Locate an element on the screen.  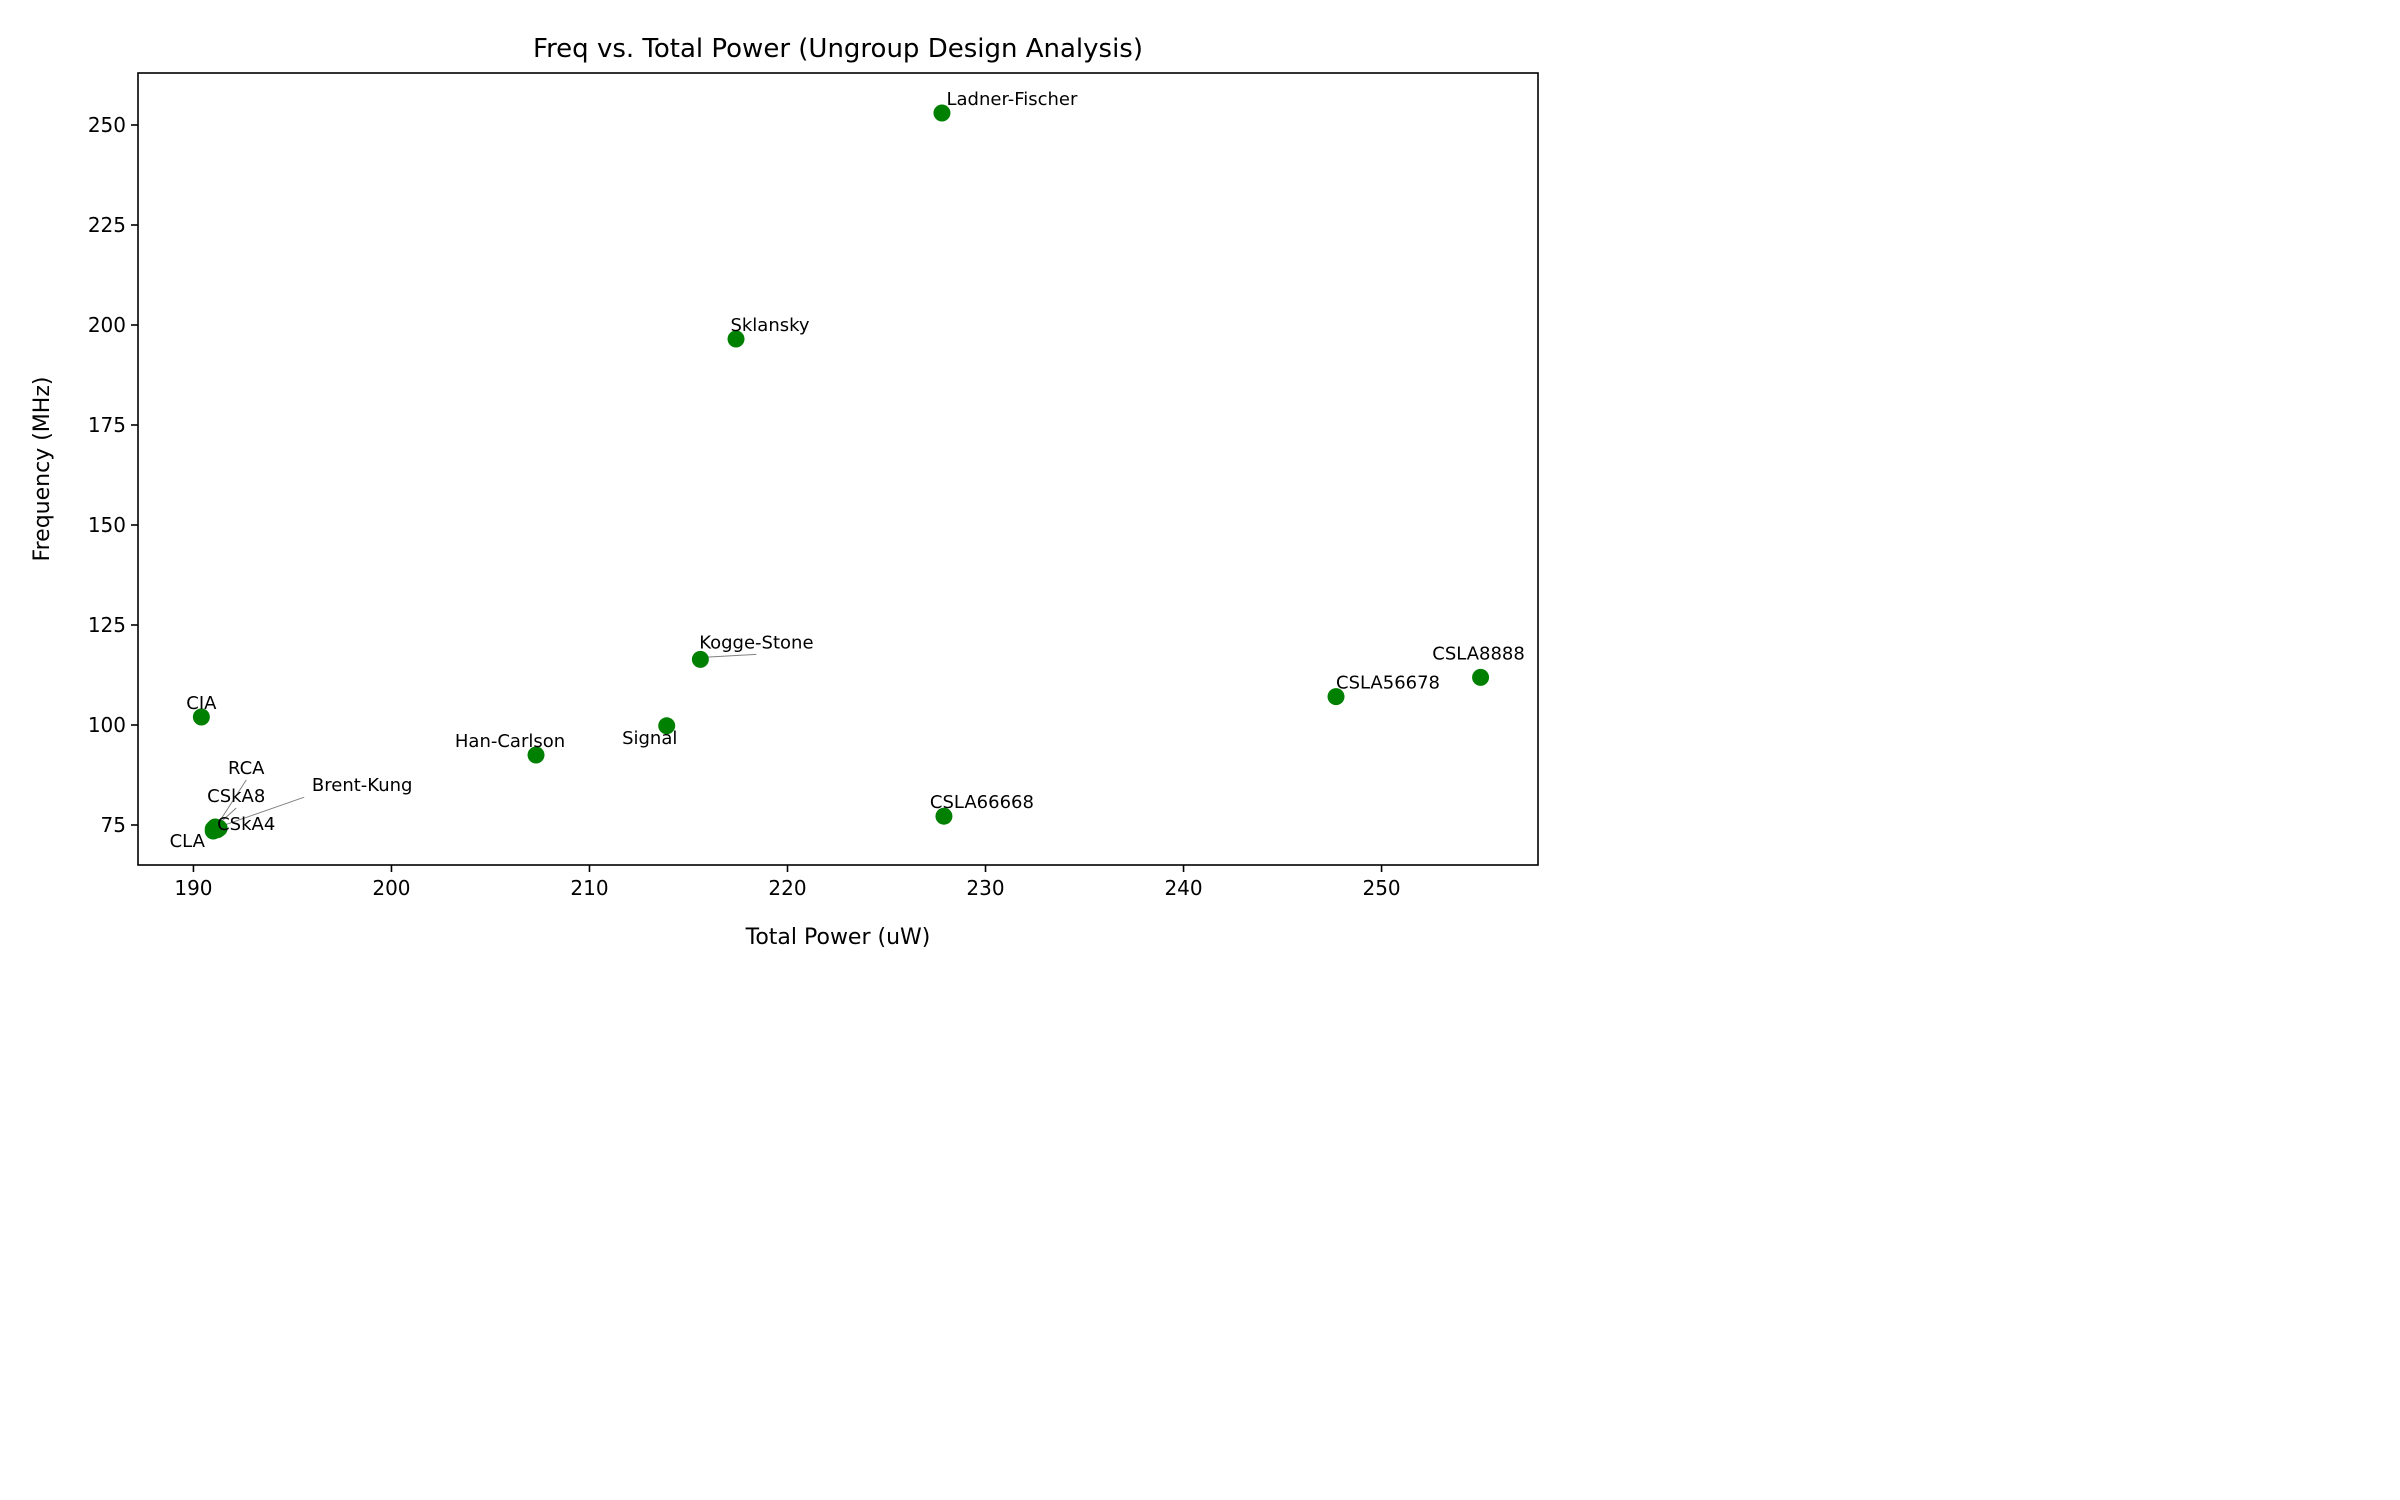
point-label: CSLA66668 is located at coordinates (982, 802).